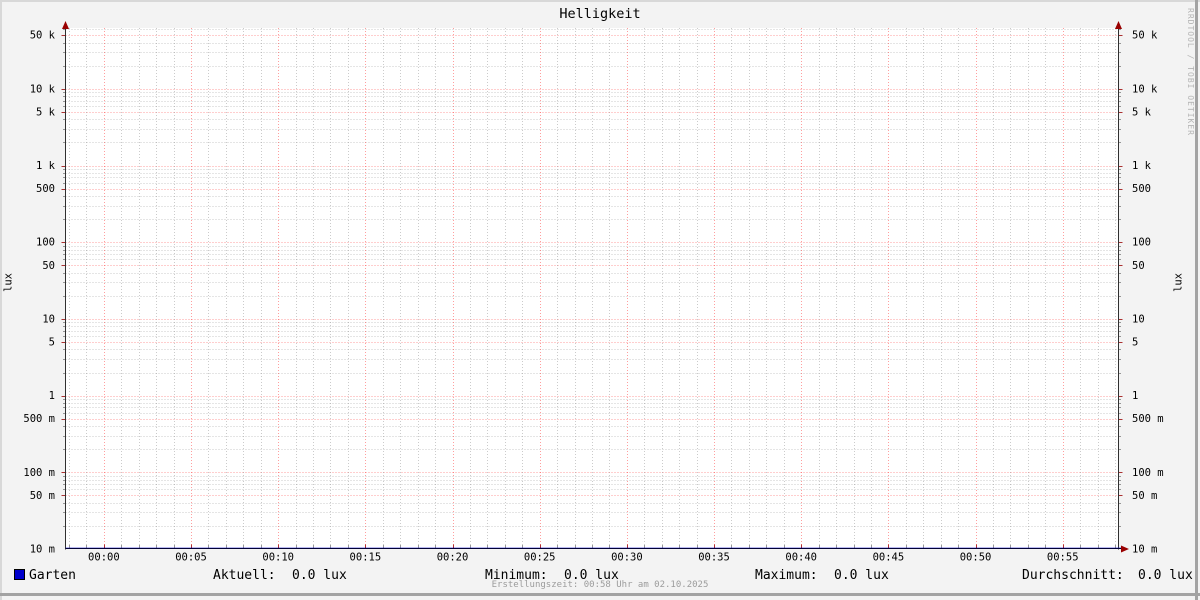 This screenshot has height=600, width=1200. I want to click on x-tick-label: 00:20, so click(453, 558).